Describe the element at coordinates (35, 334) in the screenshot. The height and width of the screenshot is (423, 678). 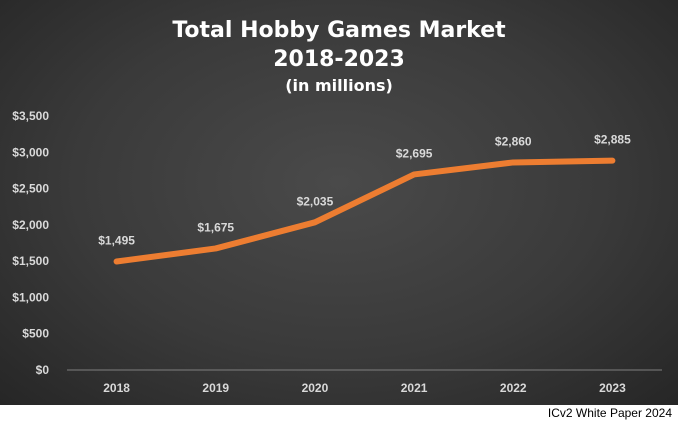
I see `y-tick-label: $500` at that location.